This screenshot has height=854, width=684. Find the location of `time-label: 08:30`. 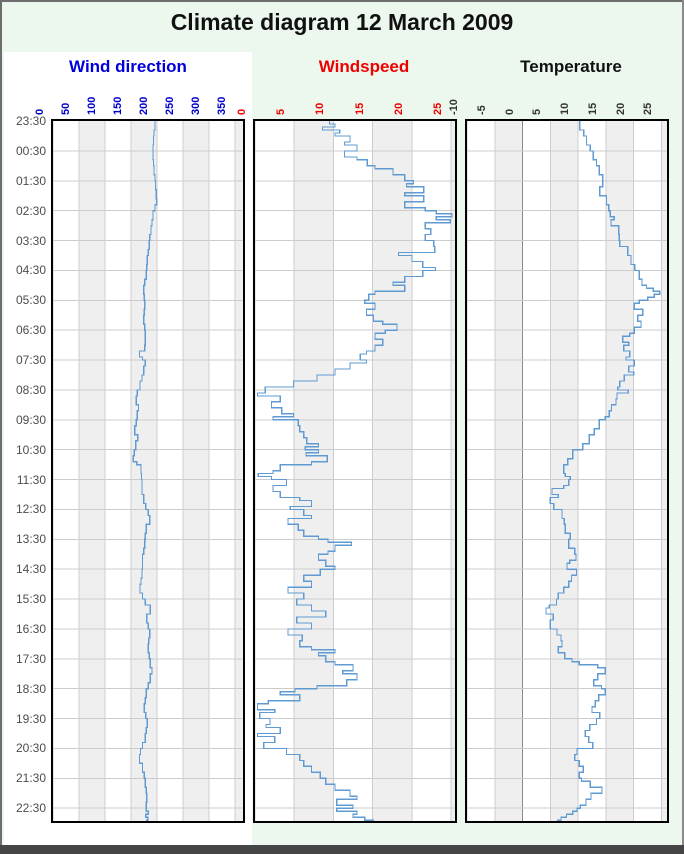

time-label: 08:30 is located at coordinates (30, 389).